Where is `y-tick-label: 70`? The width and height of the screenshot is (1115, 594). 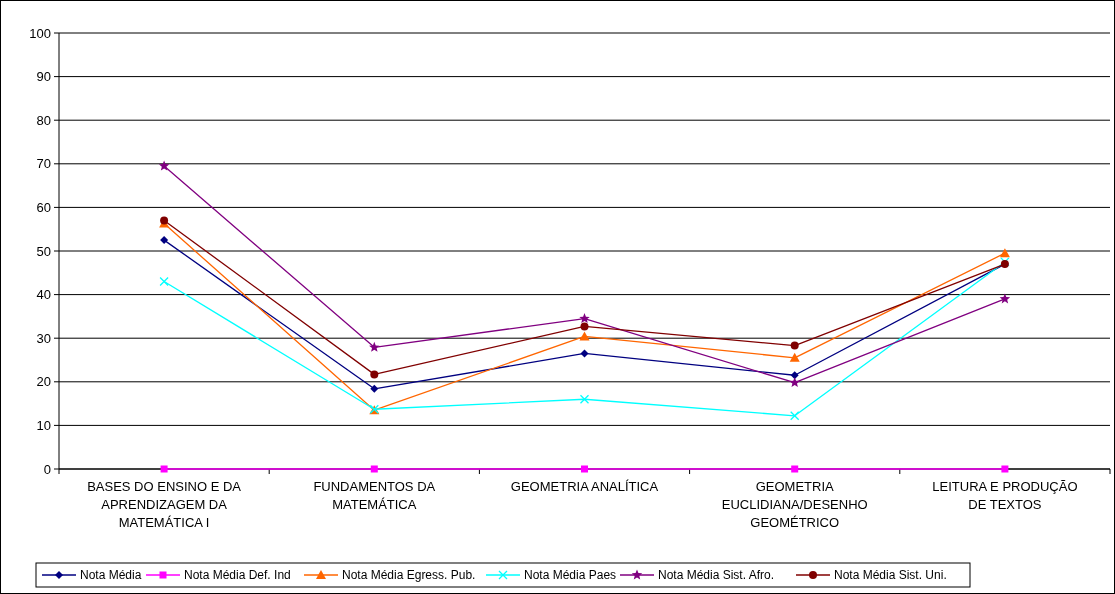
y-tick-label: 70 is located at coordinates (43, 164).